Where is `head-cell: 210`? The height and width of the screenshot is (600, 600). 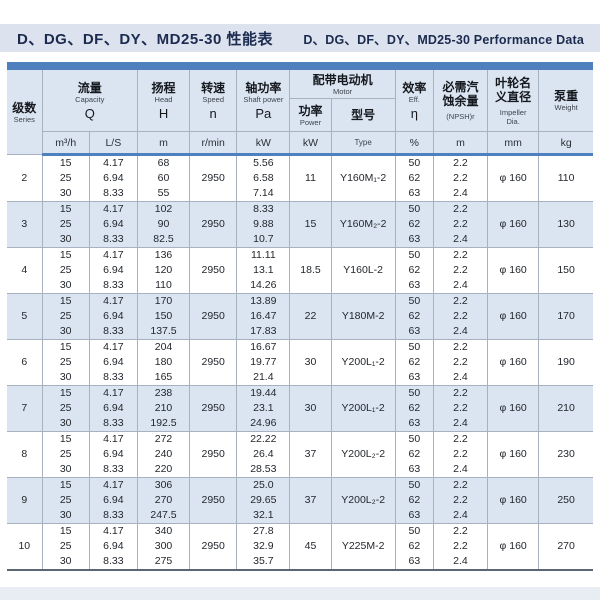
head-cell: 210 is located at coordinates (164, 408).